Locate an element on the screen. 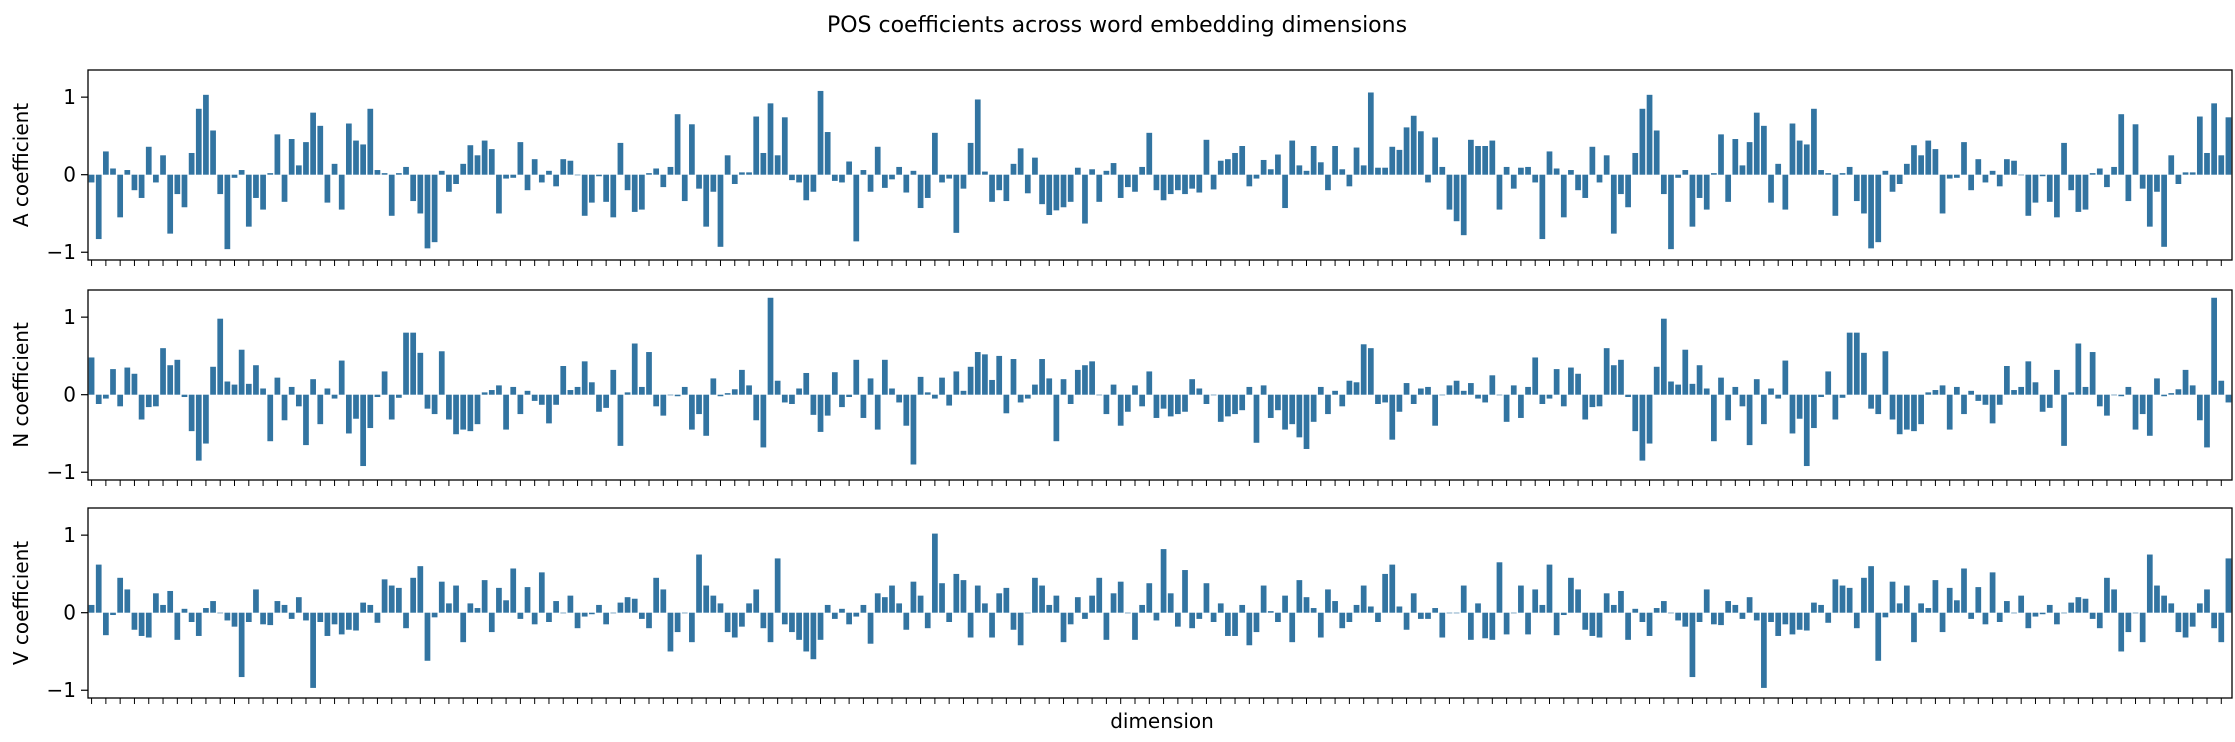  y-tick-label-n--1: −1 is located at coordinates (61, 472).